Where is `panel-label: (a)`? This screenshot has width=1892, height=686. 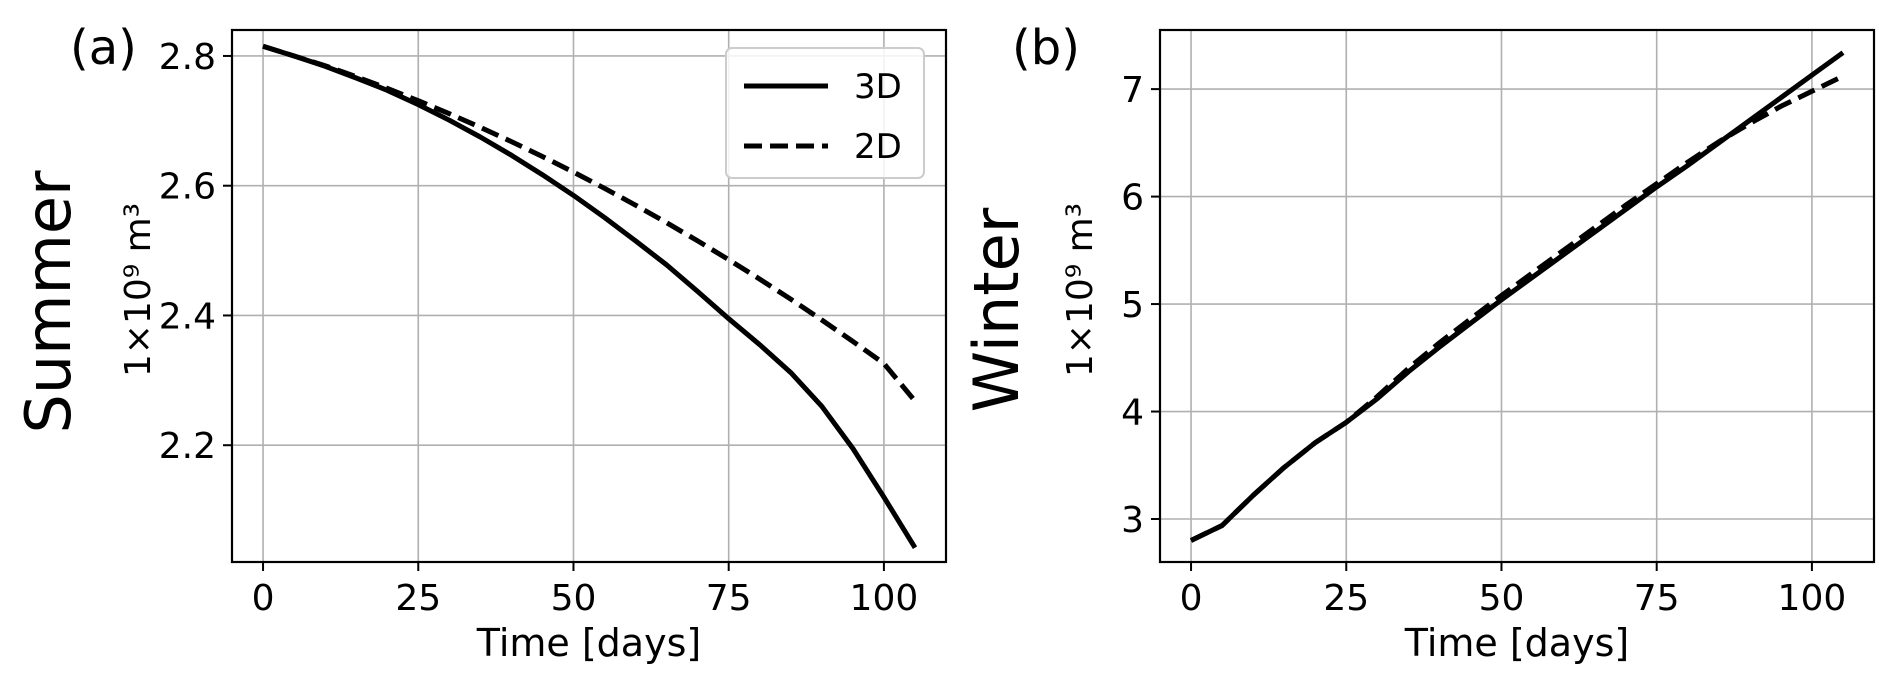 panel-label: (a) is located at coordinates (103, 48).